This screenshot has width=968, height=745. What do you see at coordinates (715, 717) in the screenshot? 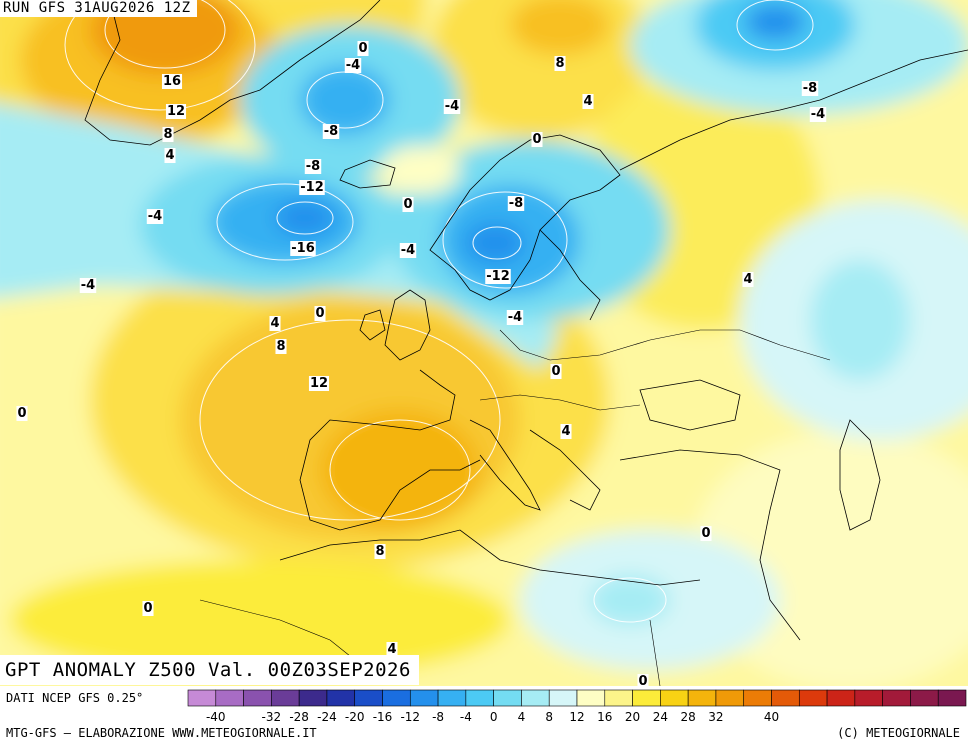
I see `colorbar-tick-label: 32` at bounding box center [715, 717].